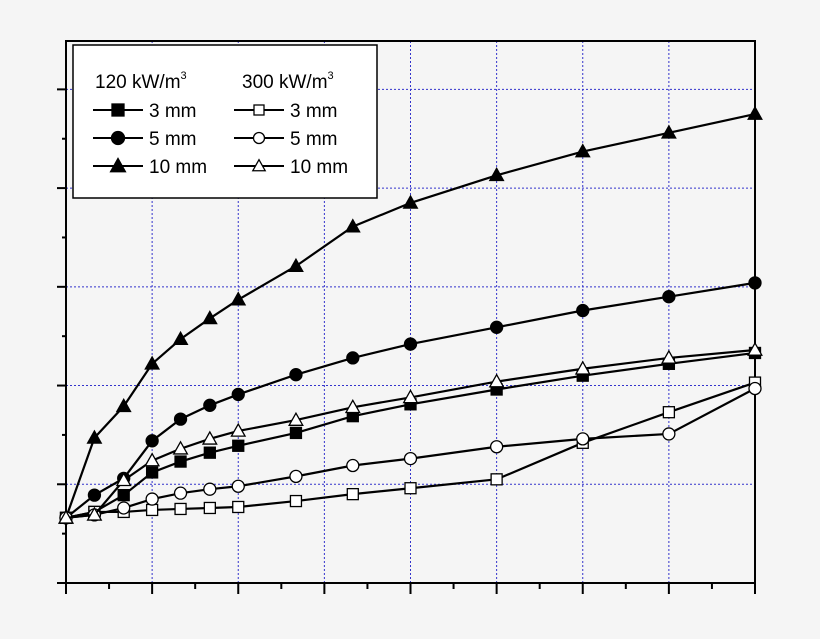 The height and width of the screenshot is (639, 820). Describe the element at coordinates (314, 139) in the screenshot. I see `legend-label: 5 mm` at that location.